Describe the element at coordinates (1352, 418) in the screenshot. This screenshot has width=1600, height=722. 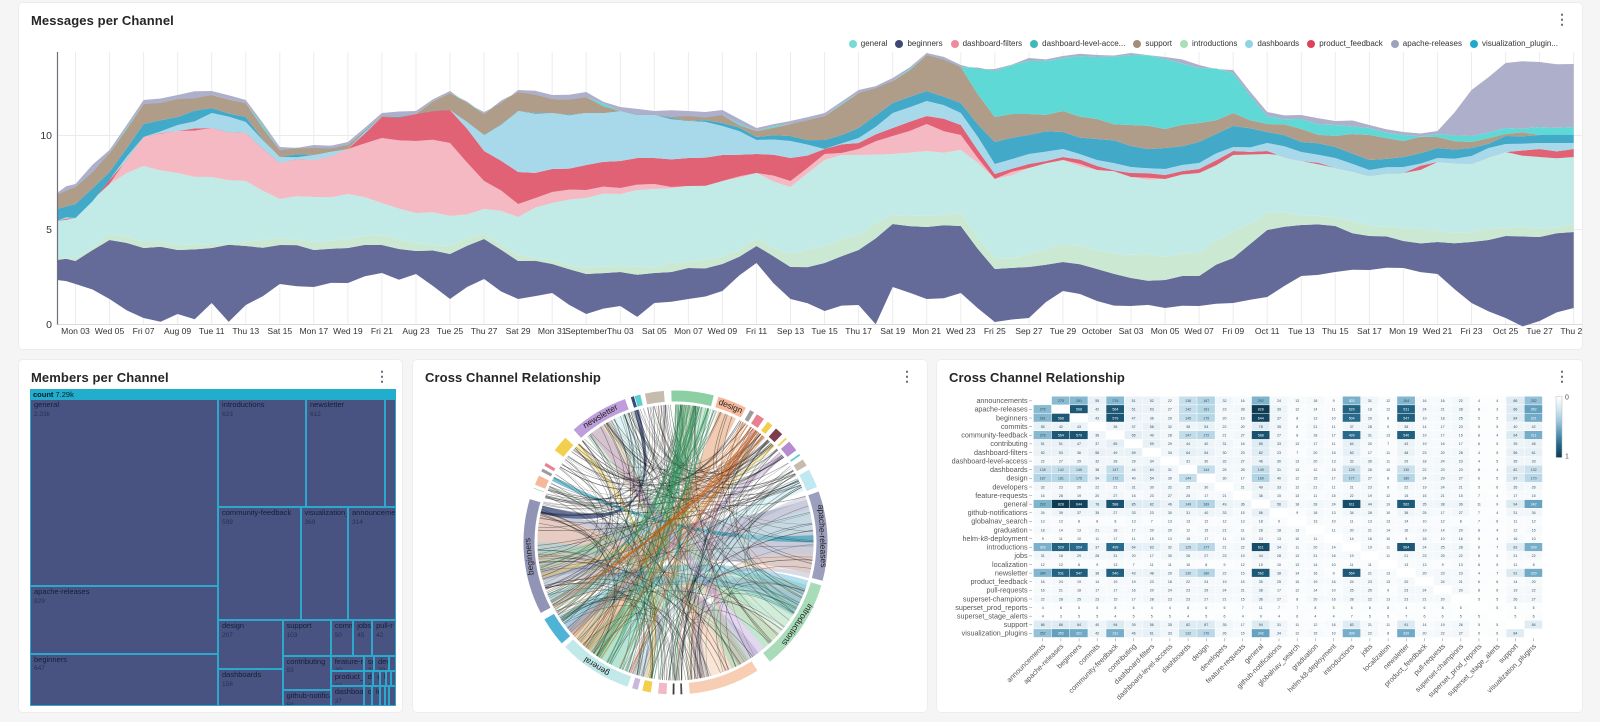
I see `svg-text: 504` at that location.